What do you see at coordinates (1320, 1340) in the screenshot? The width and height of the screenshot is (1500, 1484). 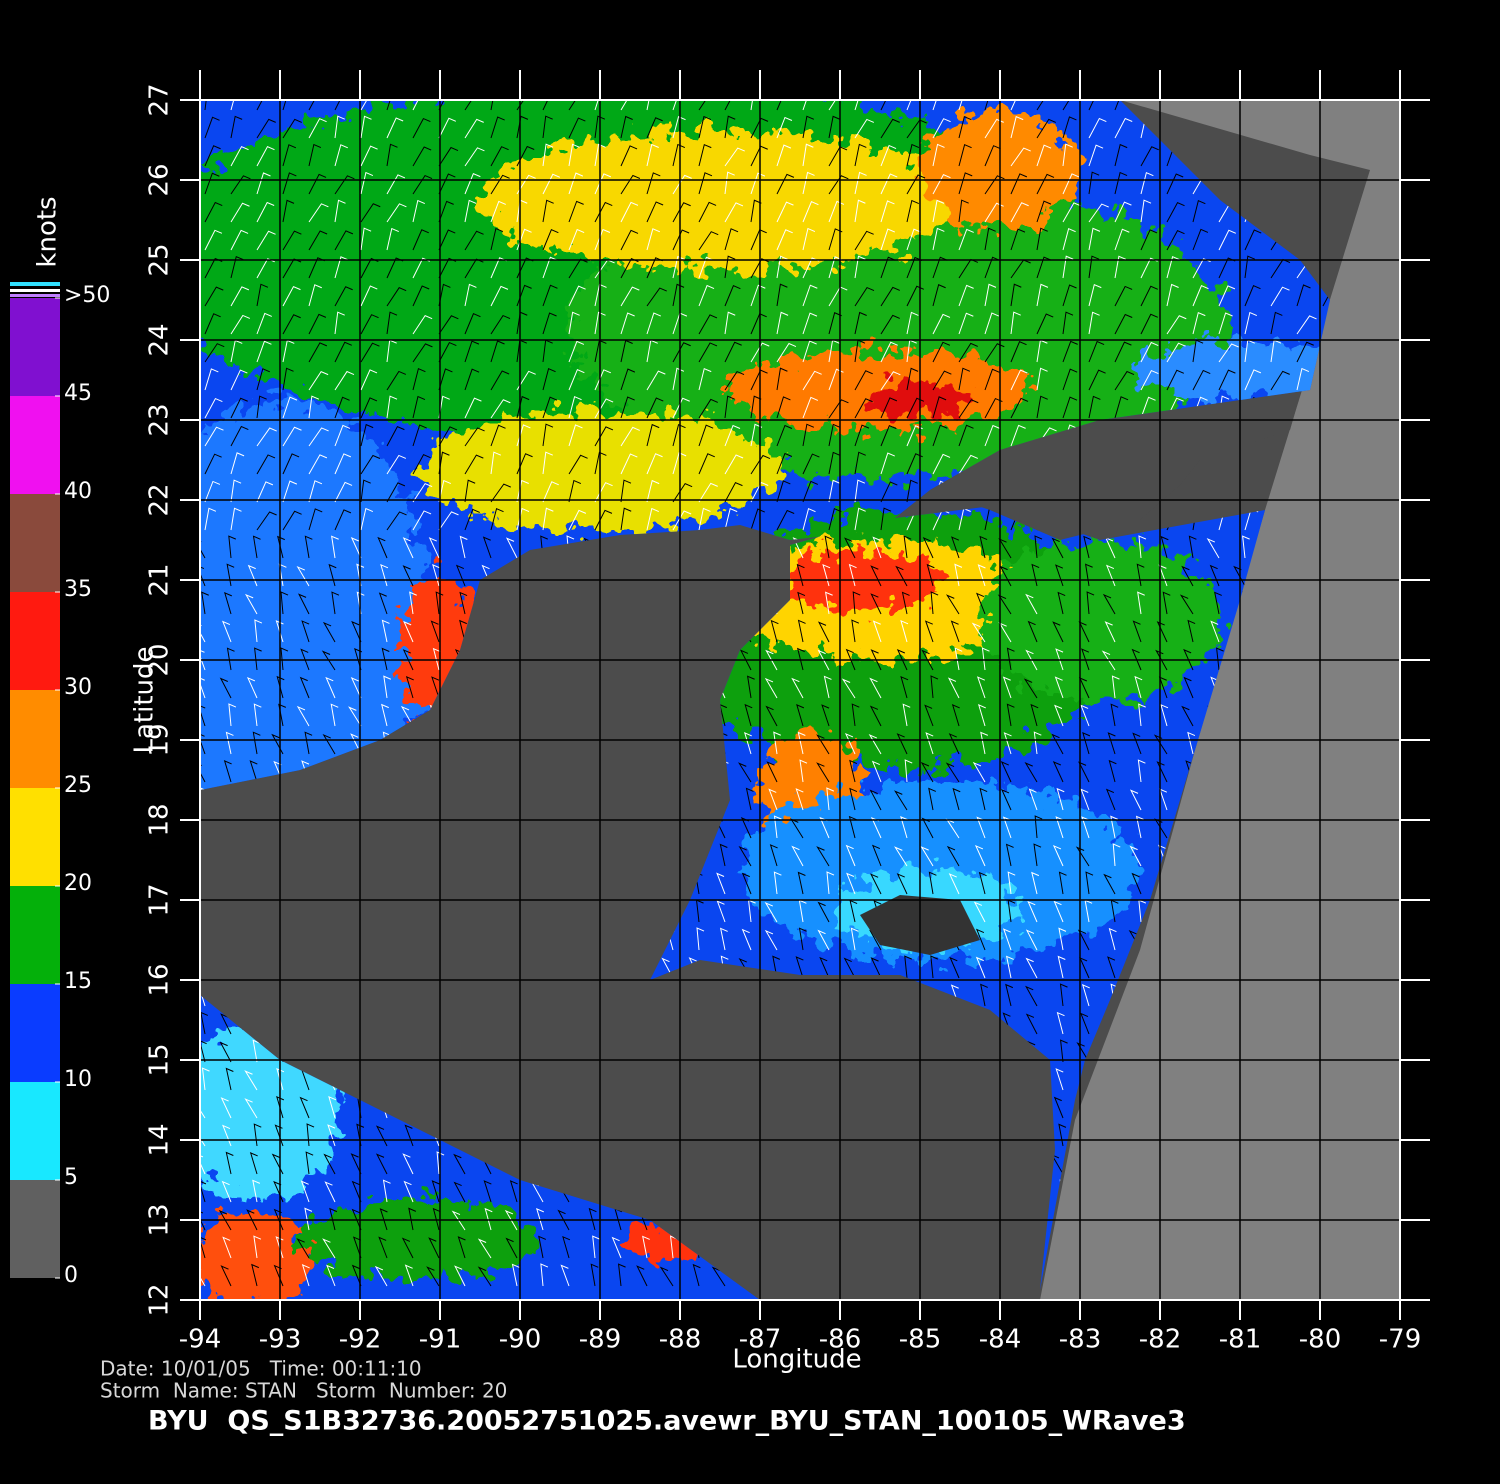 I see `x-tick-label: -80` at bounding box center [1320, 1340].